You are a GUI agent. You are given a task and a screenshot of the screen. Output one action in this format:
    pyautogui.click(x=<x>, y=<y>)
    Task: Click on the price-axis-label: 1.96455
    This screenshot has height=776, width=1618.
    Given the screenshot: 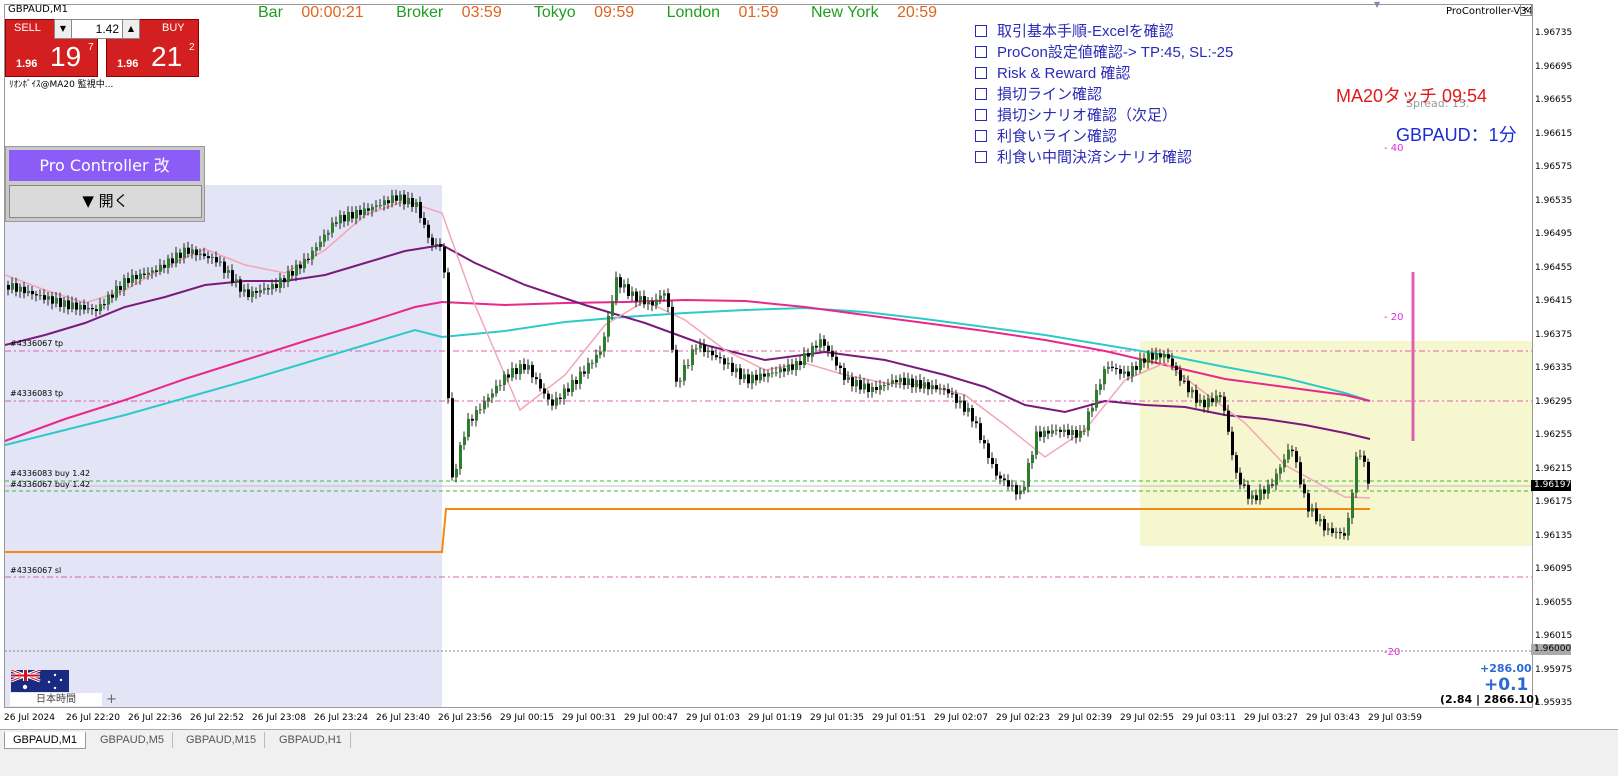 What is the action you would take?
    pyautogui.click(x=1554, y=267)
    